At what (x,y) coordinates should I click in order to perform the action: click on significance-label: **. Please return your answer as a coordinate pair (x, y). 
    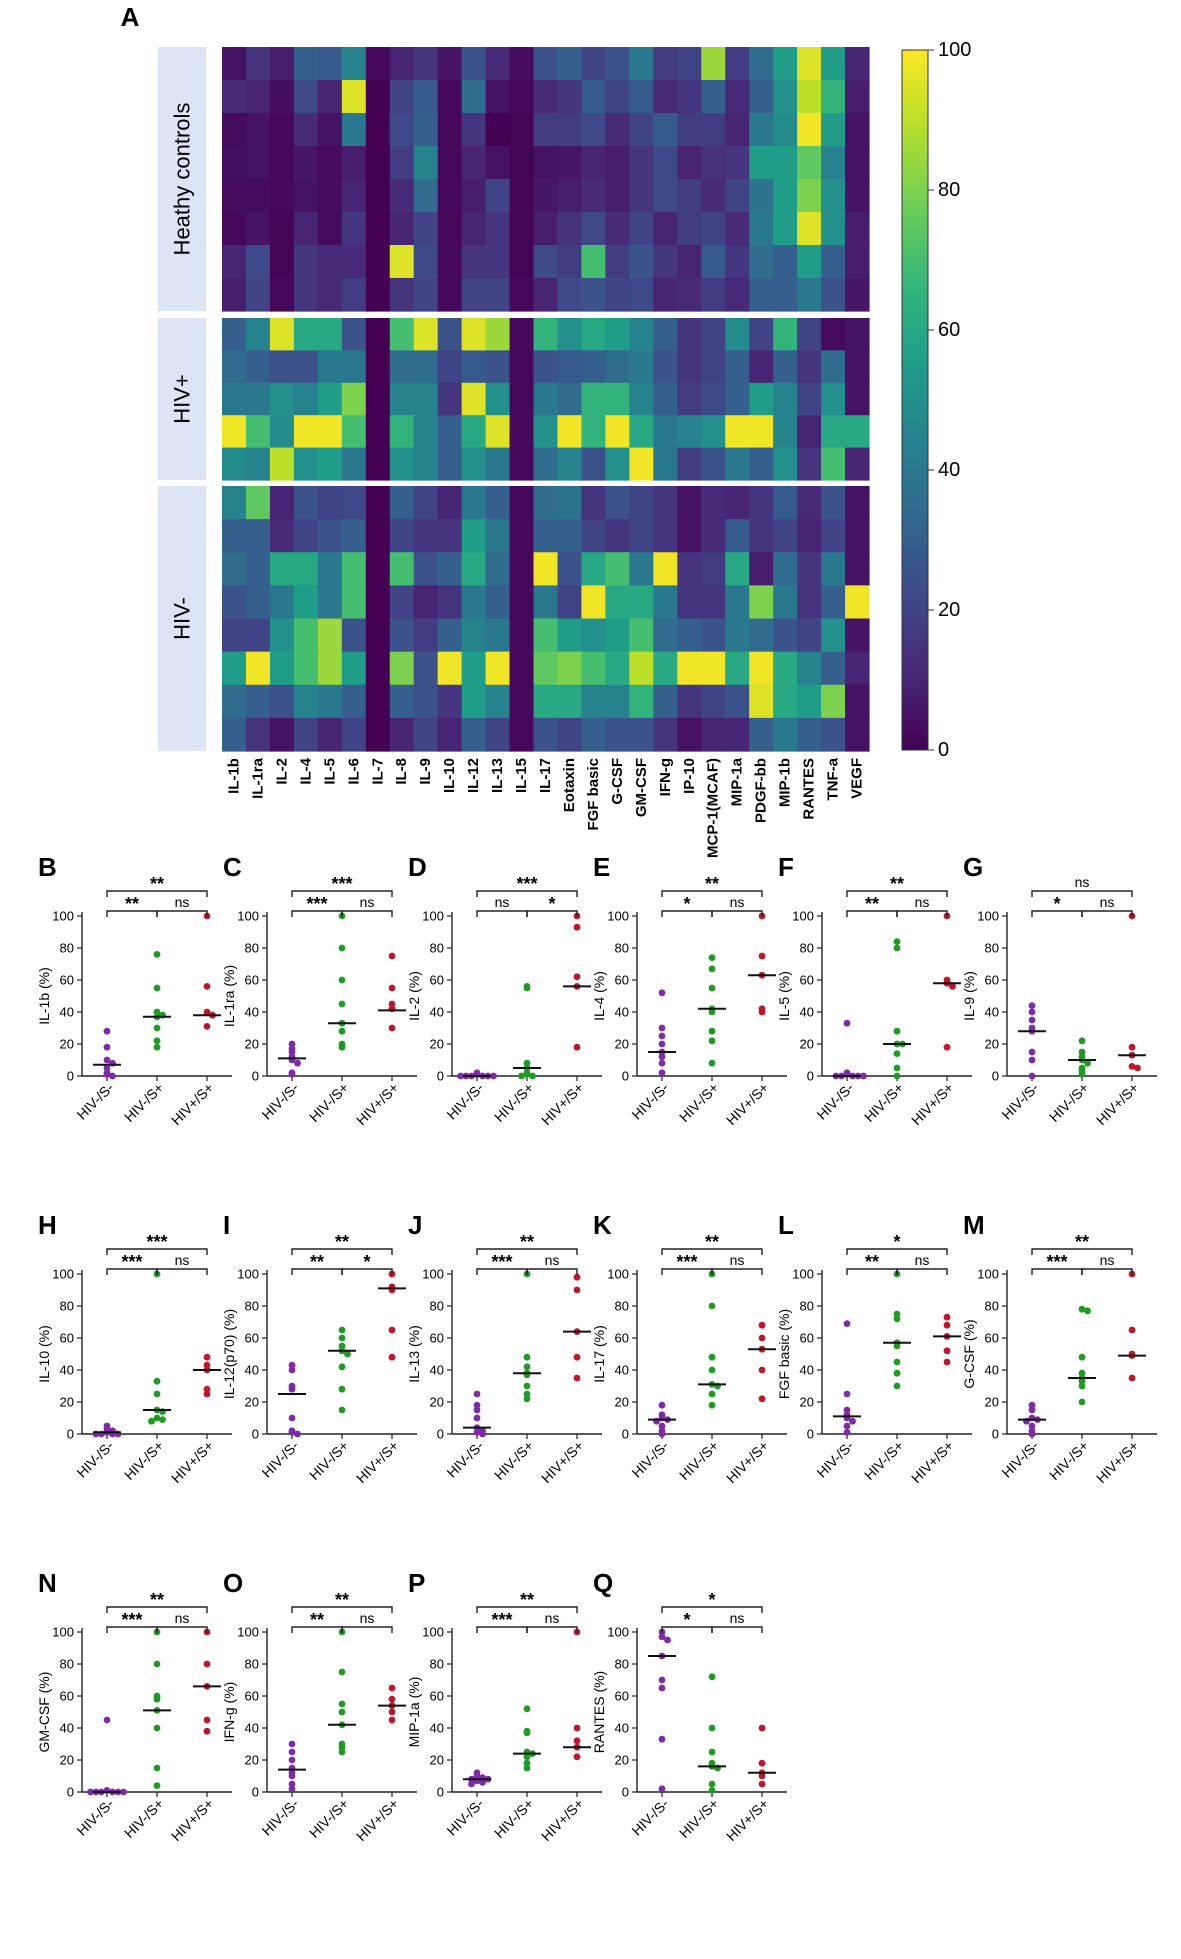
    Looking at the image, I should click on (1082, 1242).